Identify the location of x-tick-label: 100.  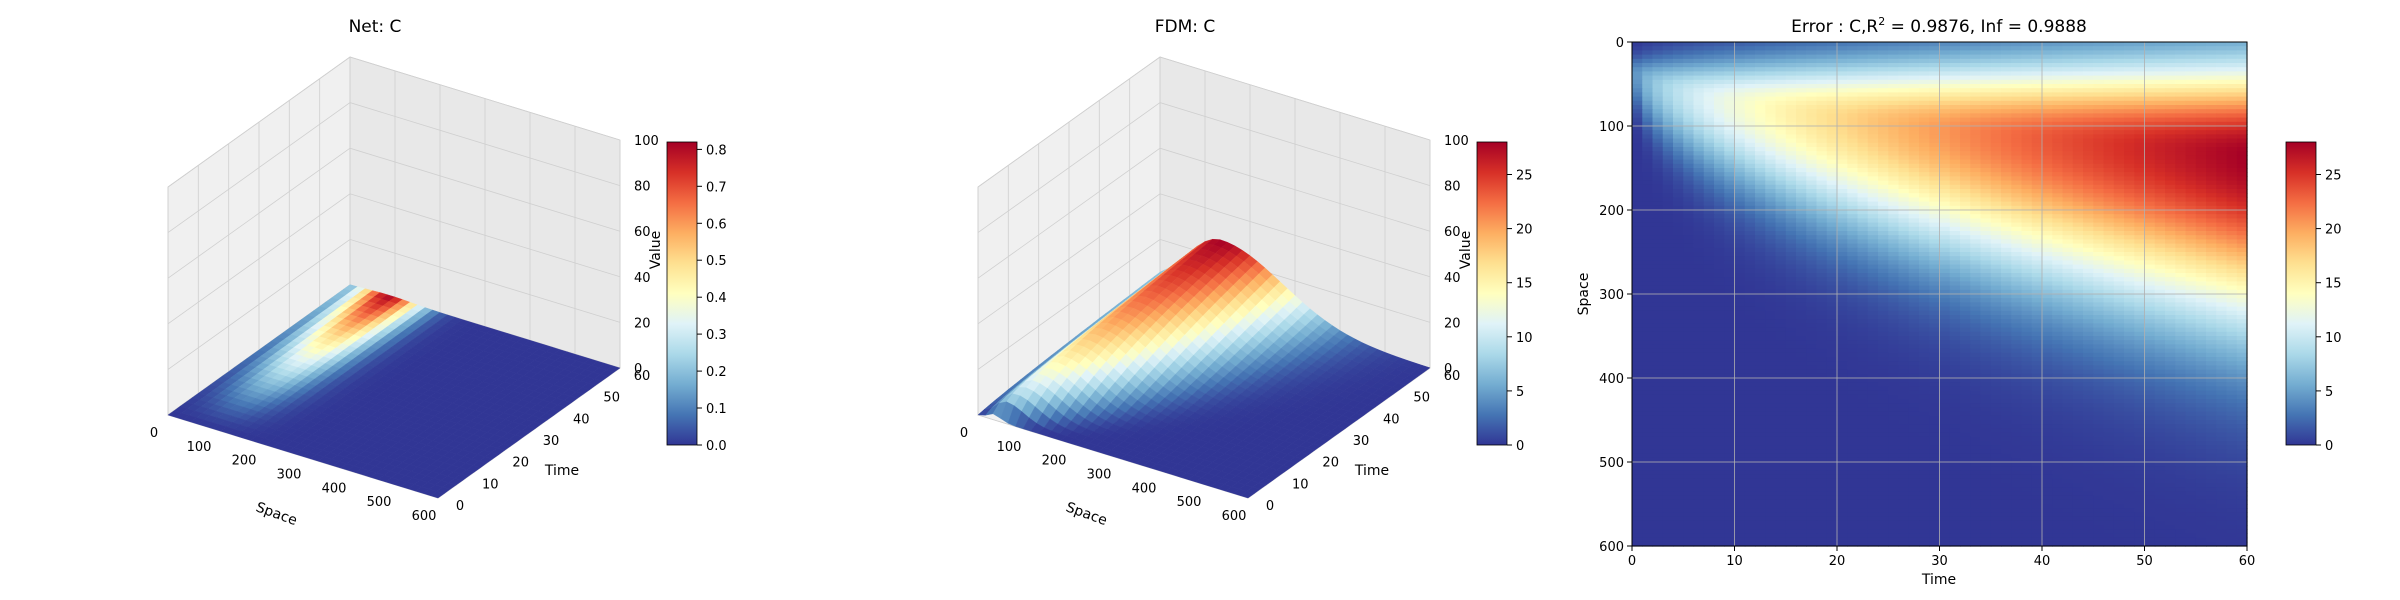
(1009, 447).